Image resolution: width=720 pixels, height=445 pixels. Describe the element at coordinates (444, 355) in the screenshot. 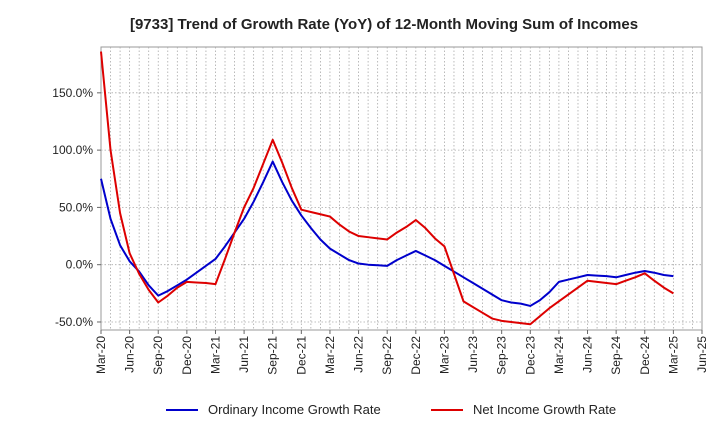

I see `x-tick-label: Mar-23` at that location.